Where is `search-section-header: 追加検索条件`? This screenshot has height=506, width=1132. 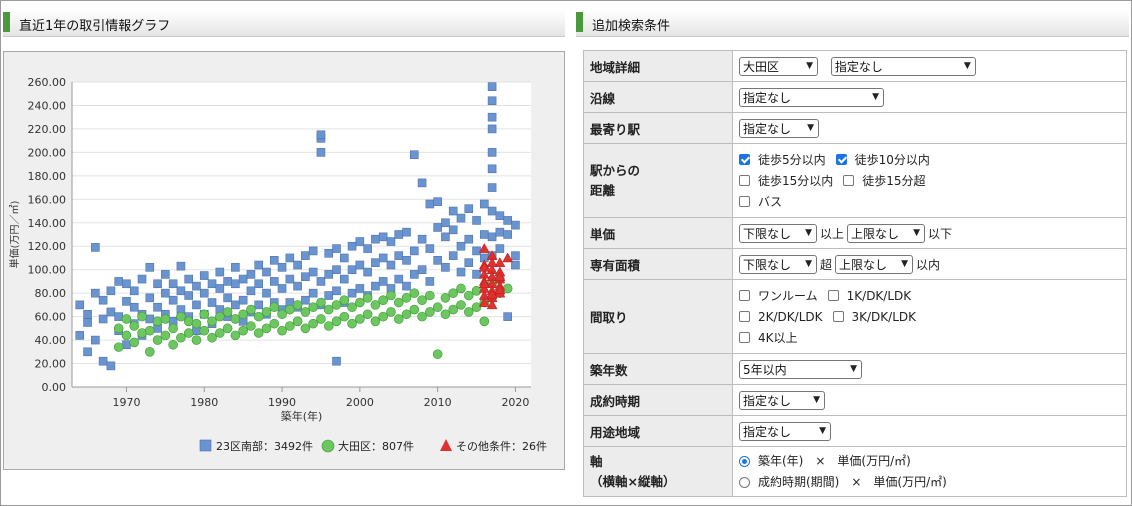 search-section-header: 追加検索条件 is located at coordinates (852, 23).